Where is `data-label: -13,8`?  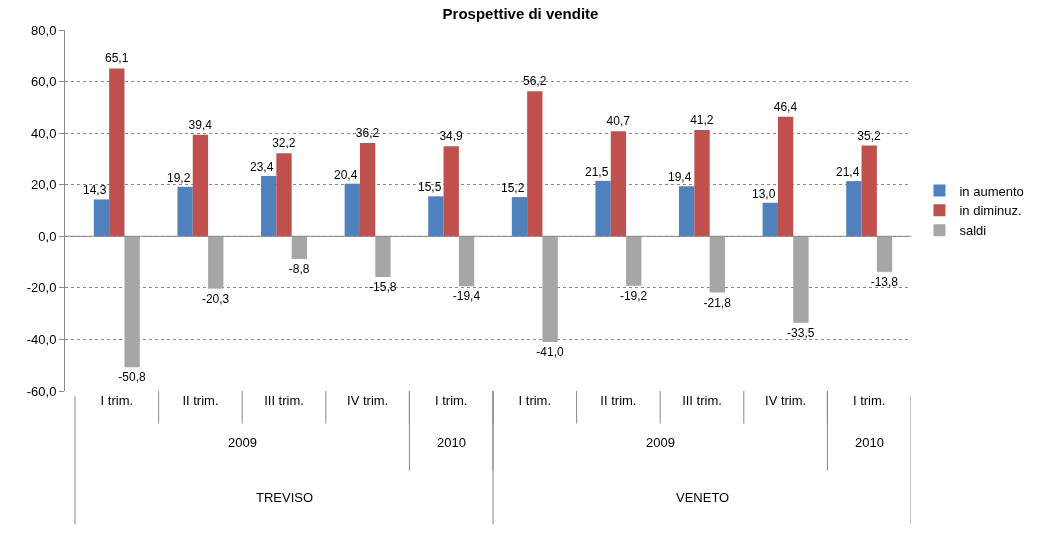 data-label: -13,8 is located at coordinates (884, 281).